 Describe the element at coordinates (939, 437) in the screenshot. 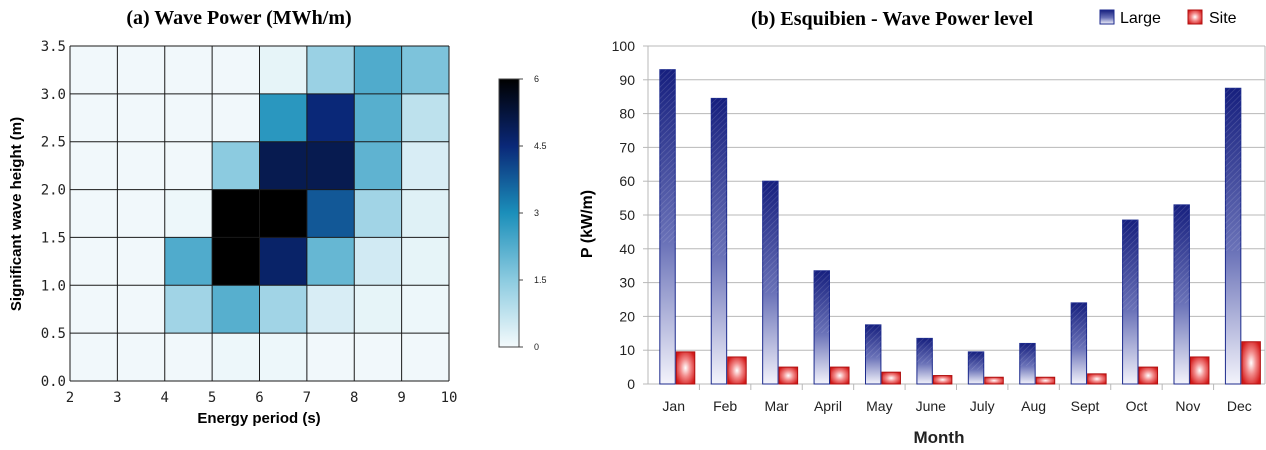

I see `bar-x-axis-label: Month` at that location.